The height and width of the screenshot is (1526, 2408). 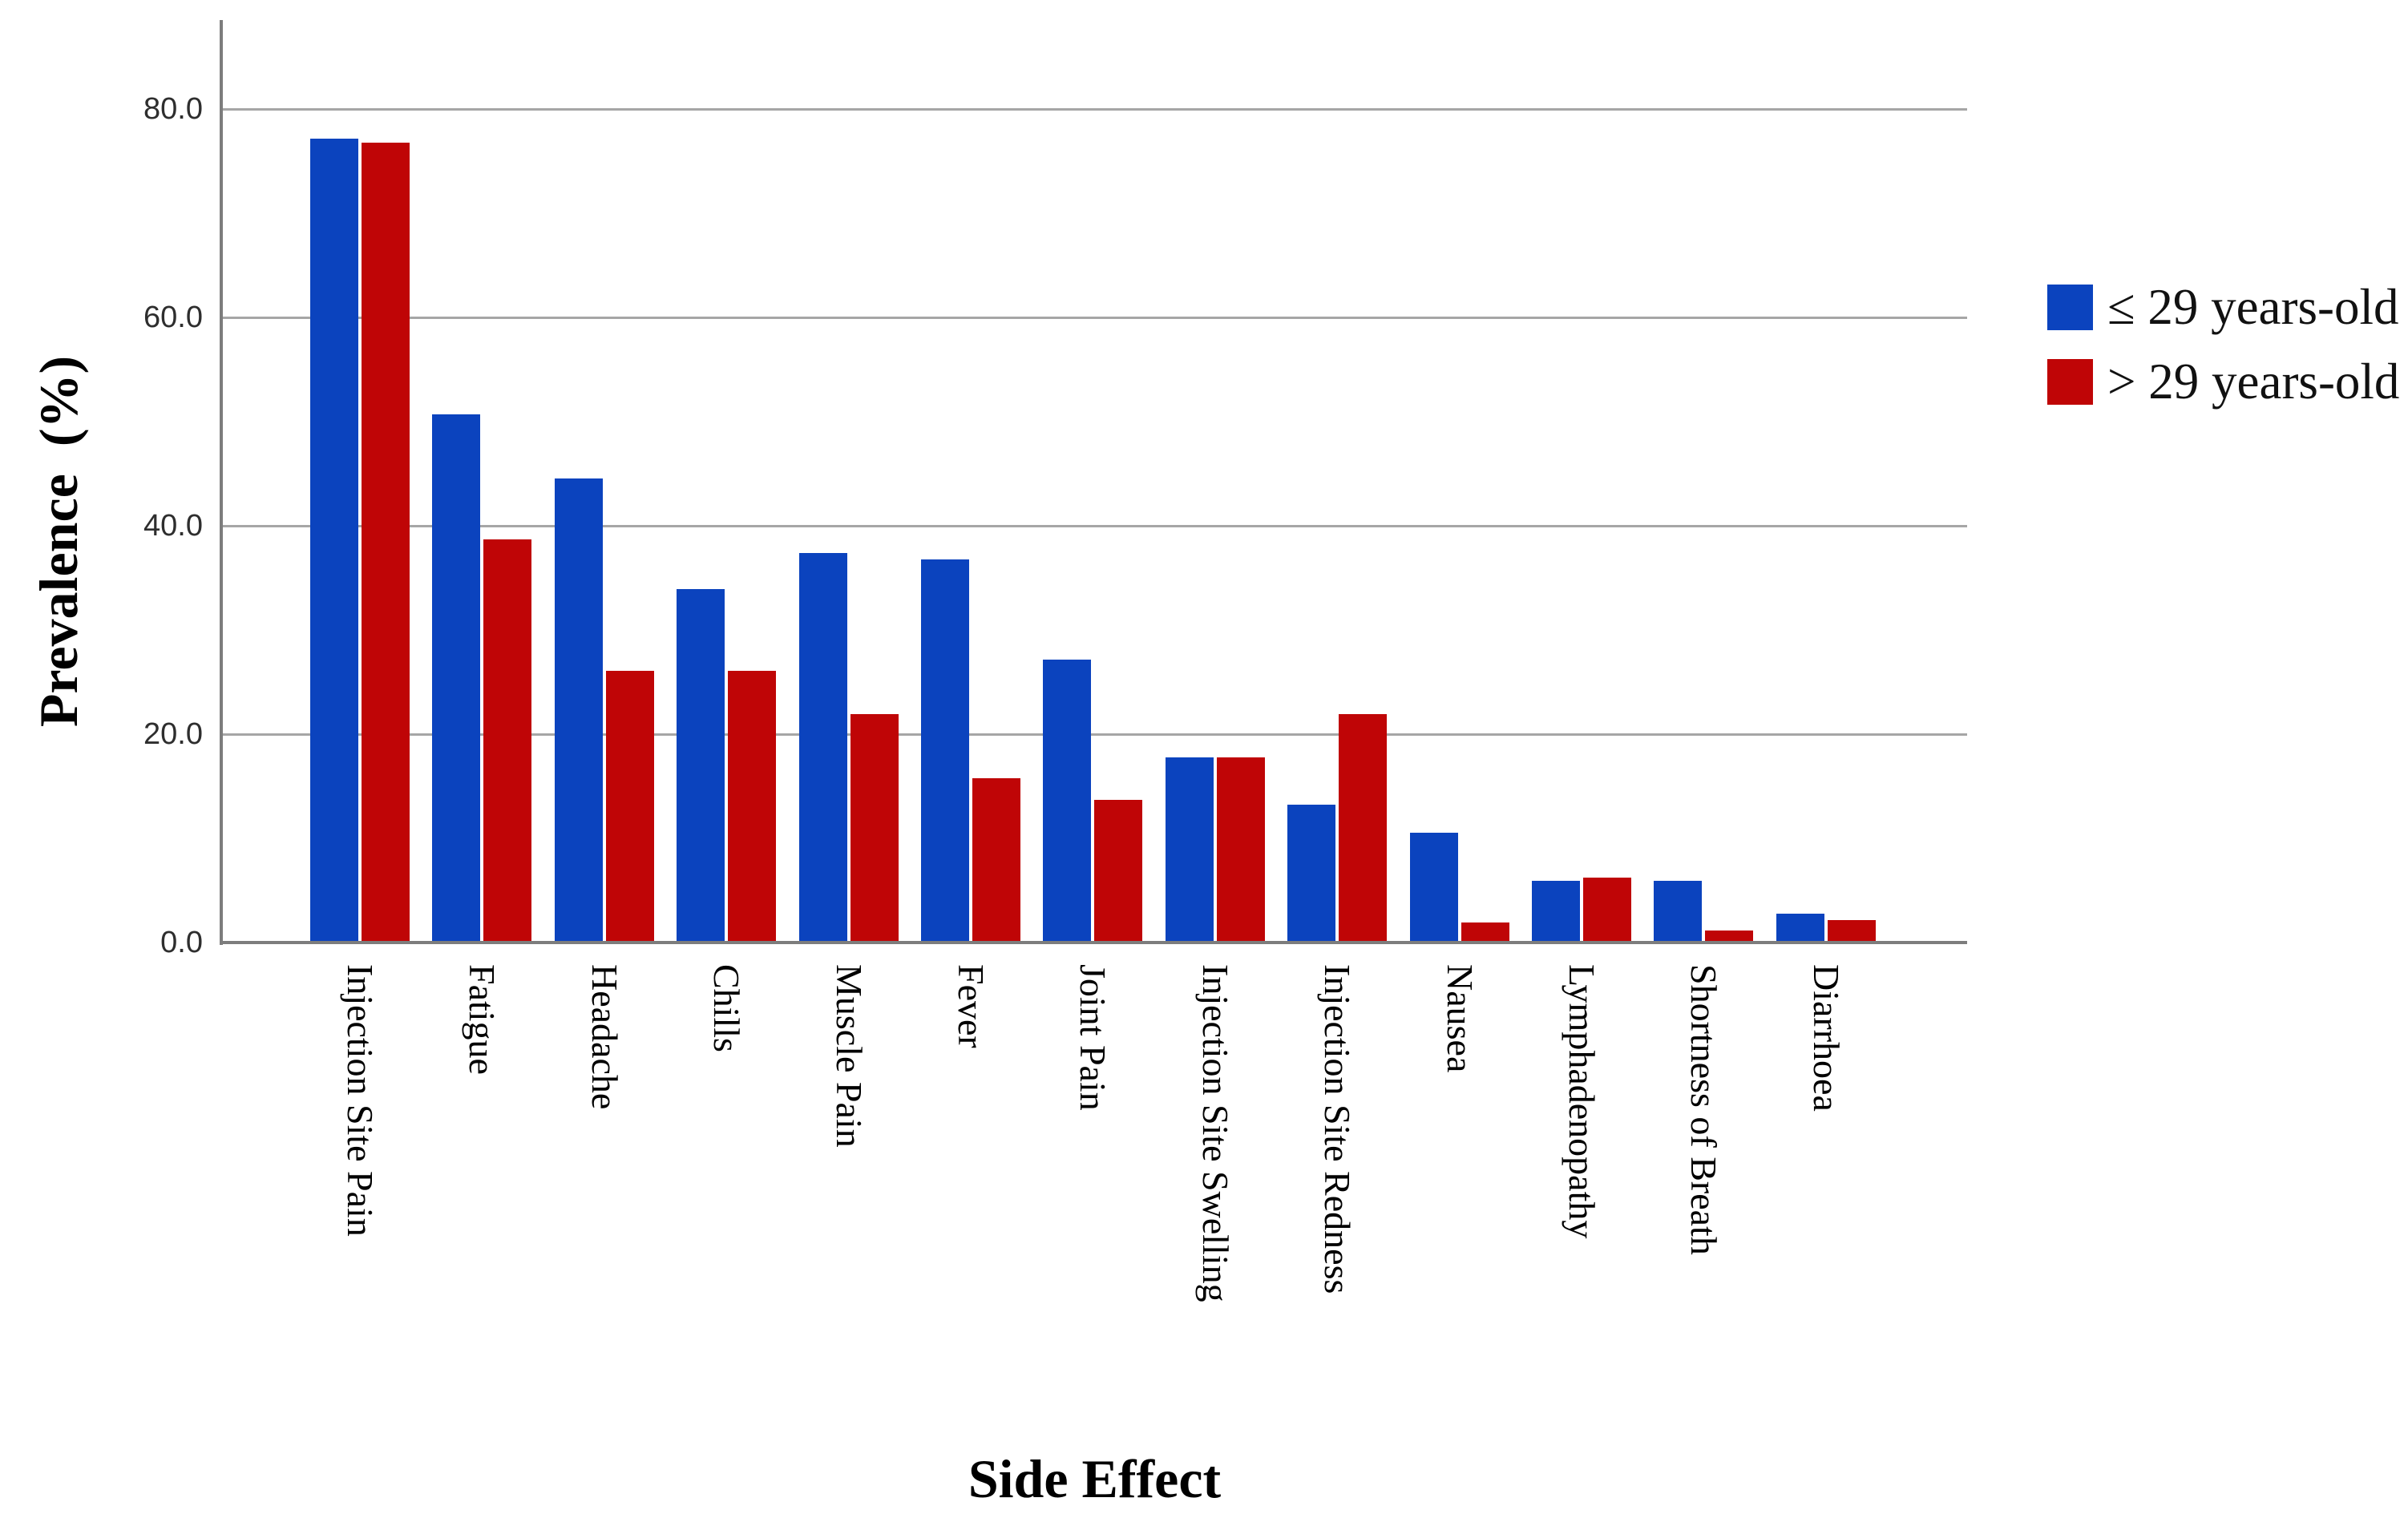 What do you see at coordinates (1241, 849) in the screenshot?
I see `bar-over29-injection-site-swelling` at bounding box center [1241, 849].